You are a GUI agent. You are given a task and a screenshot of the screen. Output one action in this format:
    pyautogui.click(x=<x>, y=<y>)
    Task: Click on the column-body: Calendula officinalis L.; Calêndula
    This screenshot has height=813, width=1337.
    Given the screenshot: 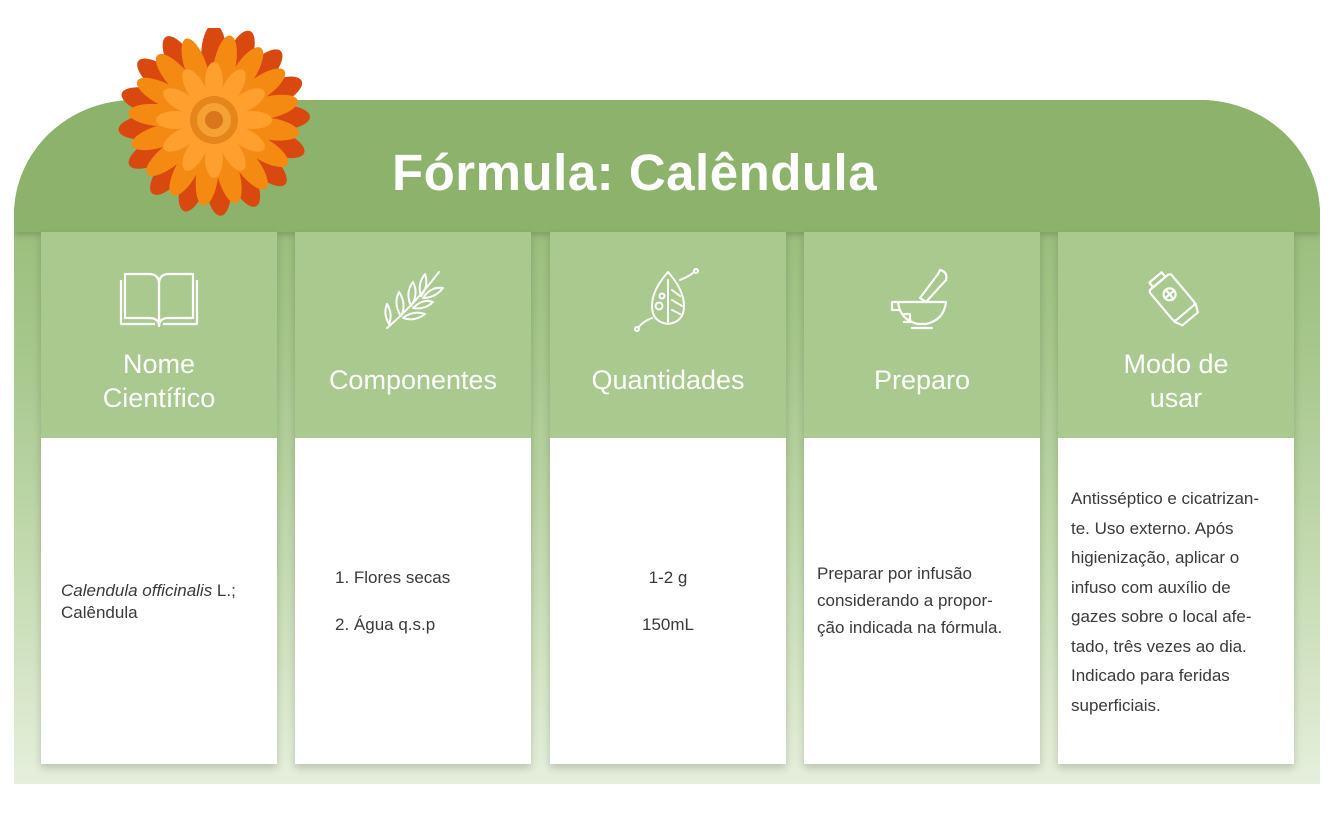 What is the action you would take?
    pyautogui.click(x=159, y=601)
    